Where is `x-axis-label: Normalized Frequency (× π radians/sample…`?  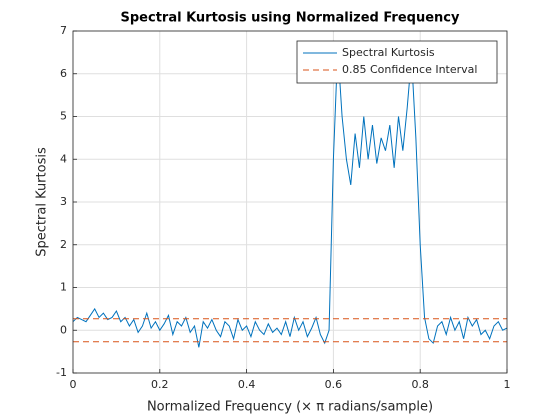
x-axis-label: Normalized Frequency (× π radians/sample… is located at coordinates (290, 407).